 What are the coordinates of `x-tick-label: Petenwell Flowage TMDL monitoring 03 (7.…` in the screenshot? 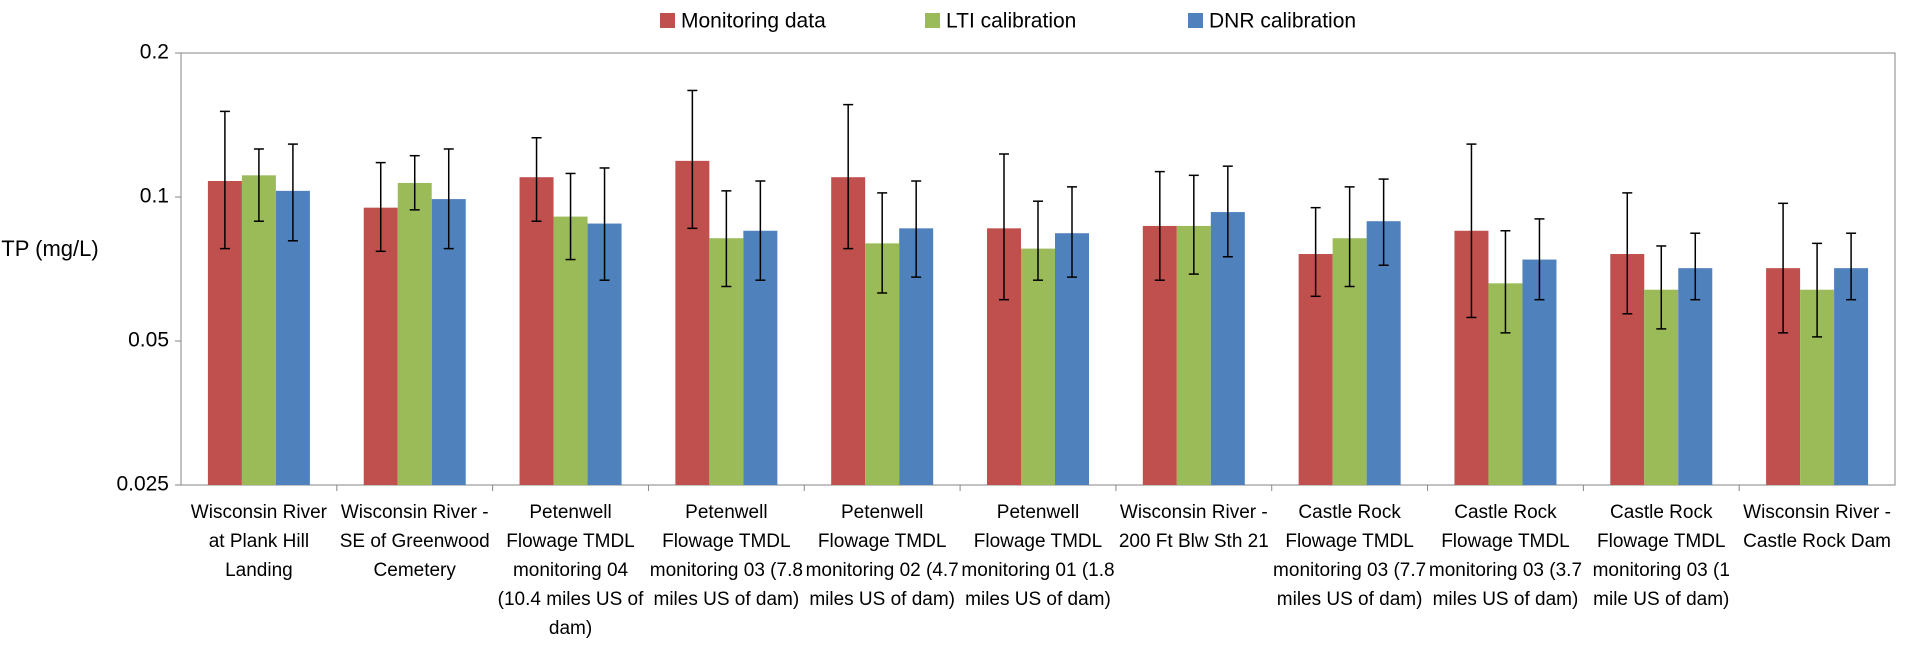 It's located at (726, 556).